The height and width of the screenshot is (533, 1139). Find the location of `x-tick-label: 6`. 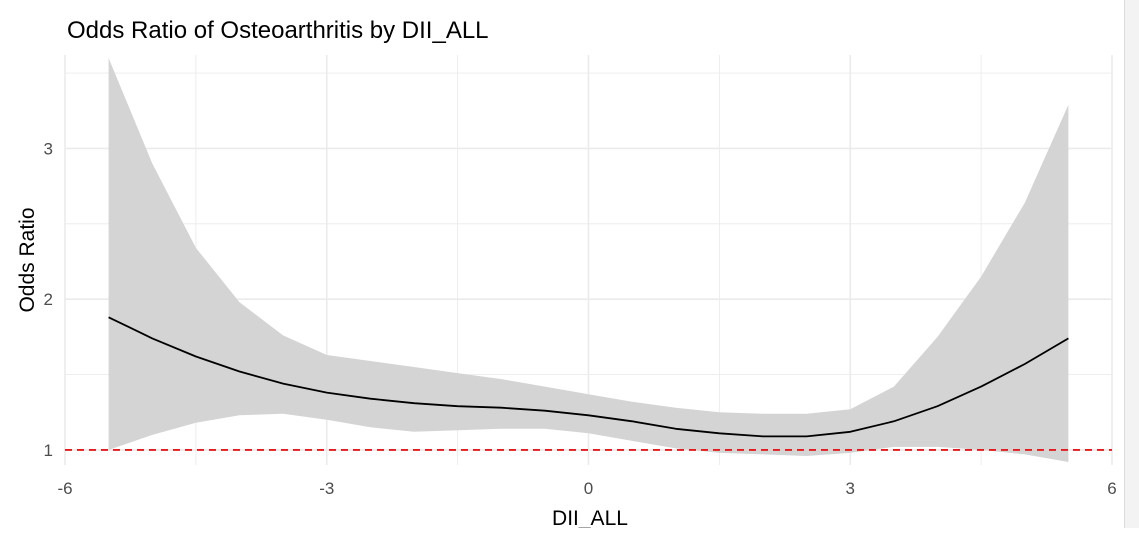

x-tick-label: 6 is located at coordinates (1111, 488).